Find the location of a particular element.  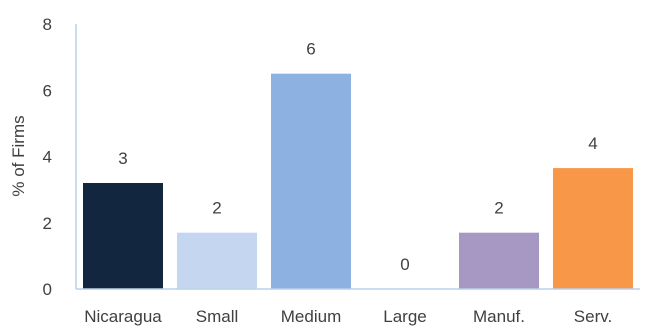

data-label: 4 is located at coordinates (592, 143).